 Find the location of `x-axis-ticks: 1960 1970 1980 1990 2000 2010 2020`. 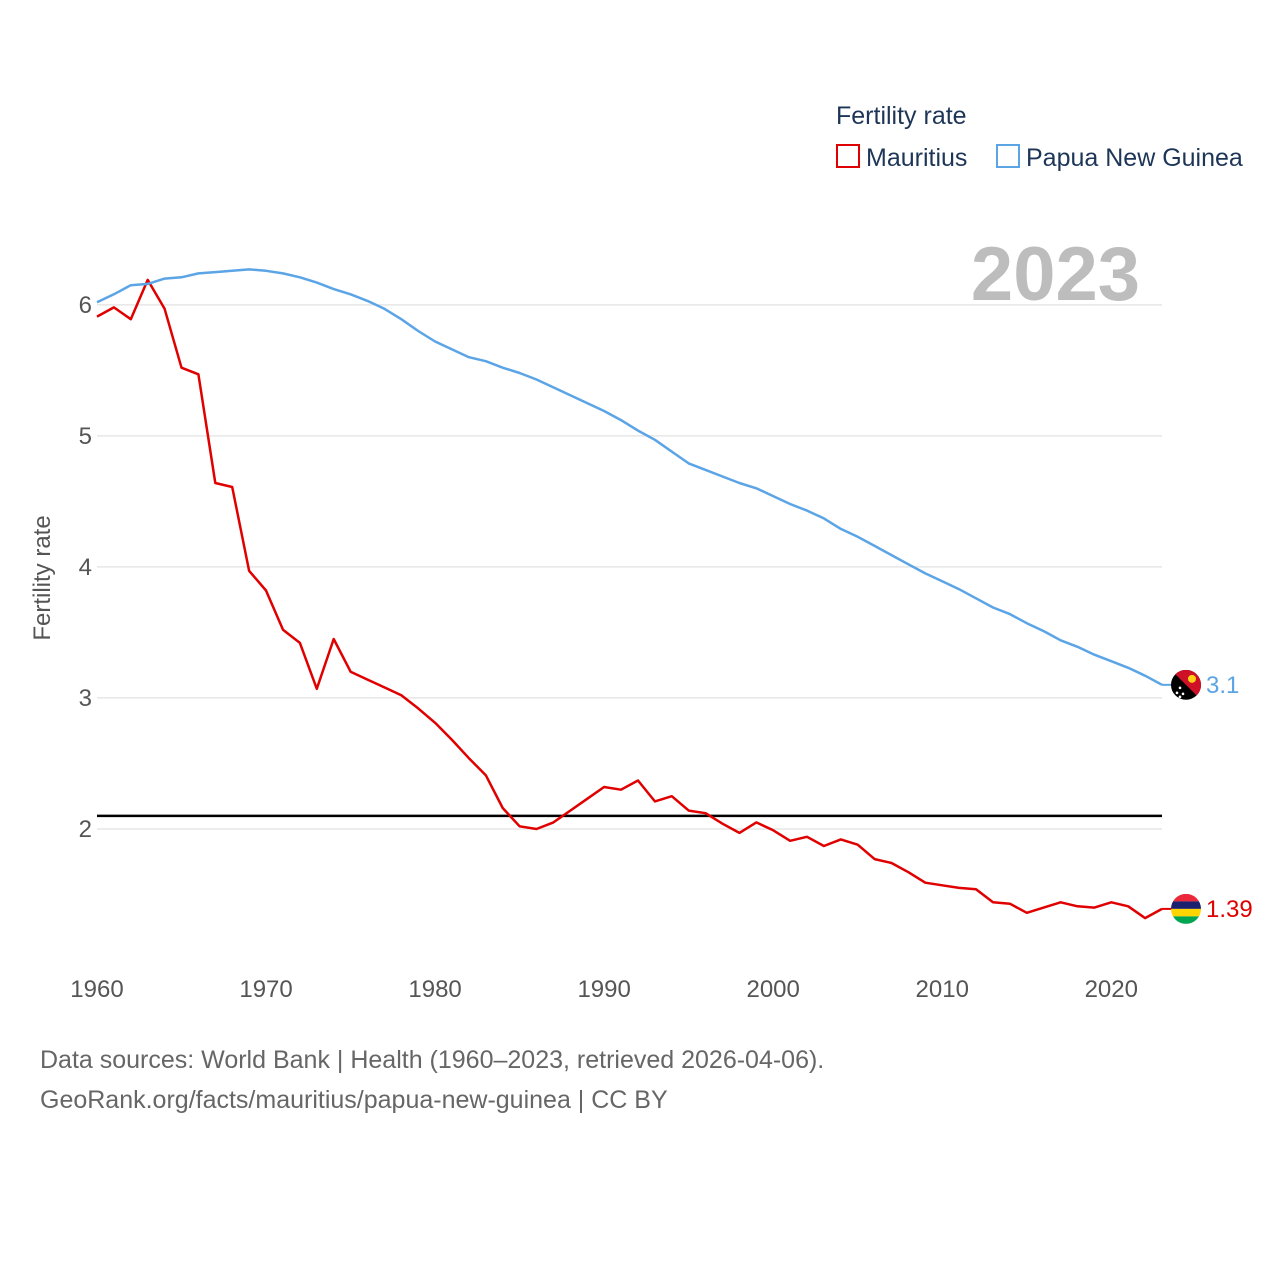

x-axis-ticks: 1960 1970 1980 1990 2000 2010 2020 is located at coordinates (604, 989).